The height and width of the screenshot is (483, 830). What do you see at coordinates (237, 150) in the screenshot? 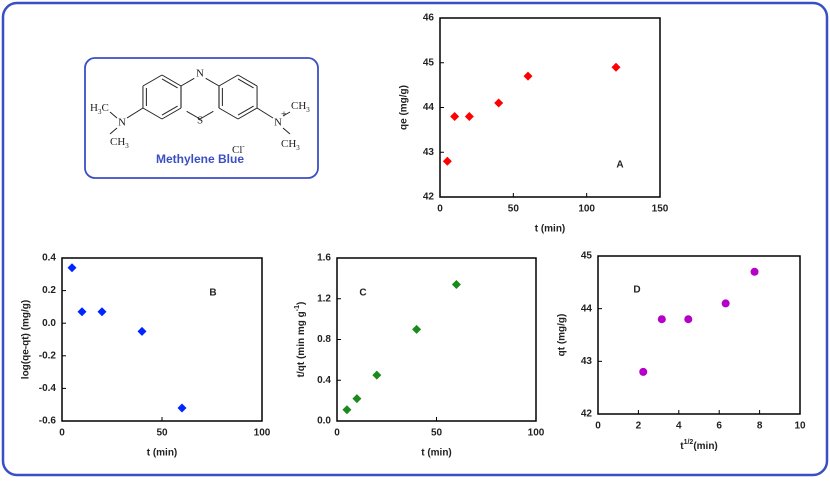
I see `atom-part: Cl` at bounding box center [237, 150].